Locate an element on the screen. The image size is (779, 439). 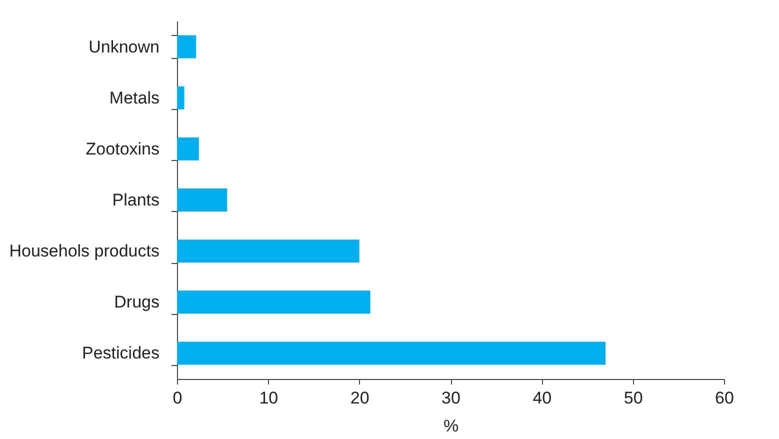
x-tick-label: 0 is located at coordinates (177, 398).